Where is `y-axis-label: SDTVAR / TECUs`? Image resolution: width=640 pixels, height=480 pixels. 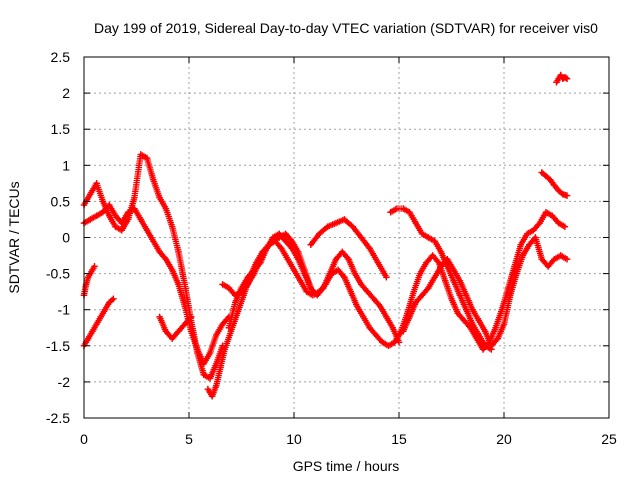
y-axis-label: SDTVAR / TECUs is located at coordinates (14, 237).